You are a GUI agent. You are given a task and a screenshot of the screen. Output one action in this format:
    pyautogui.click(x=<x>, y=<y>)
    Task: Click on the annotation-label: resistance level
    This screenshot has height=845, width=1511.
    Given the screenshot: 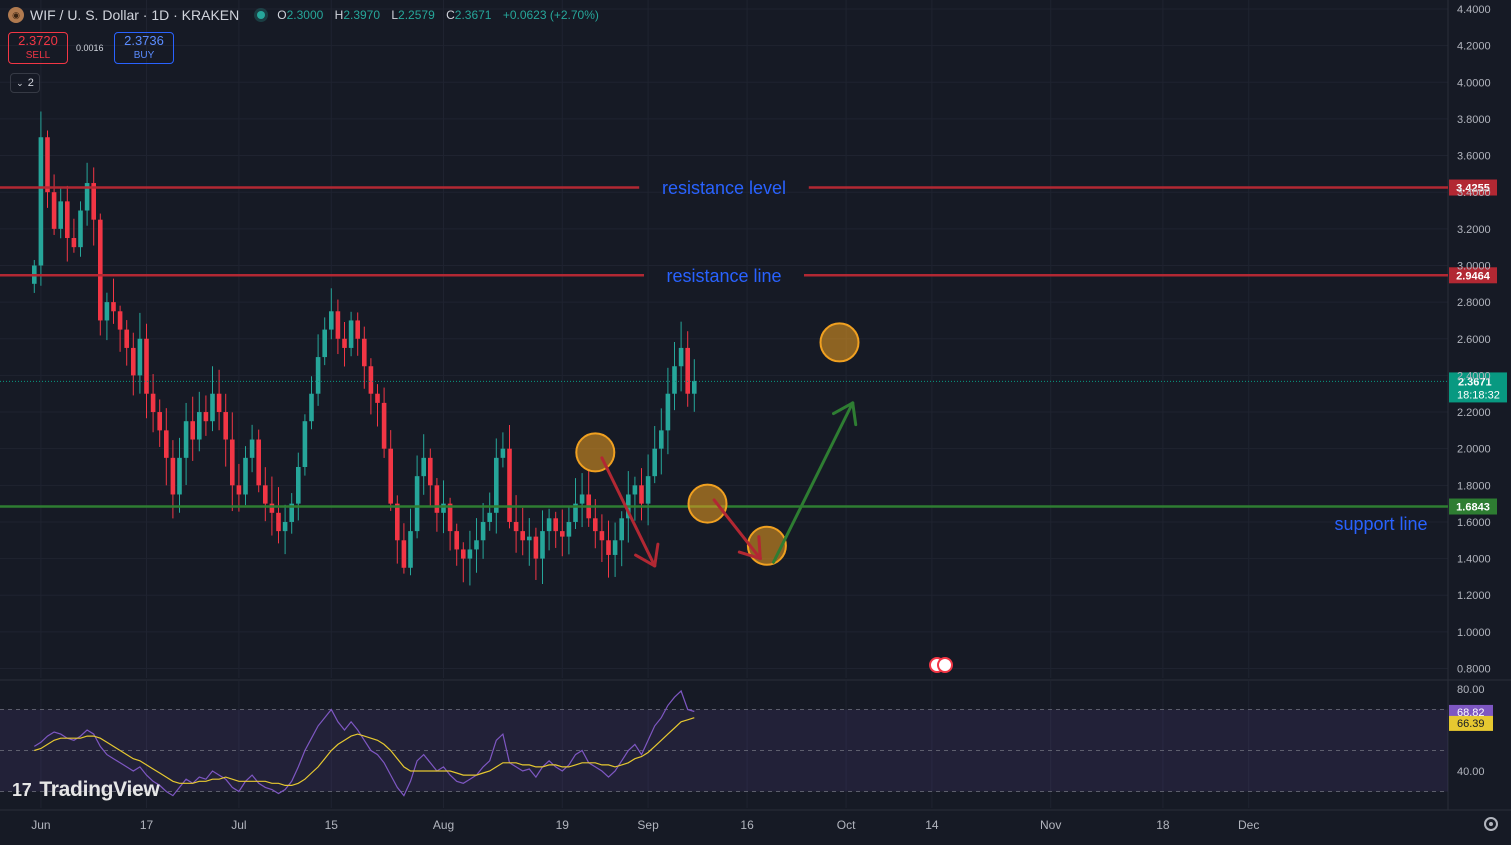 What is the action you would take?
    pyautogui.click(x=724, y=188)
    